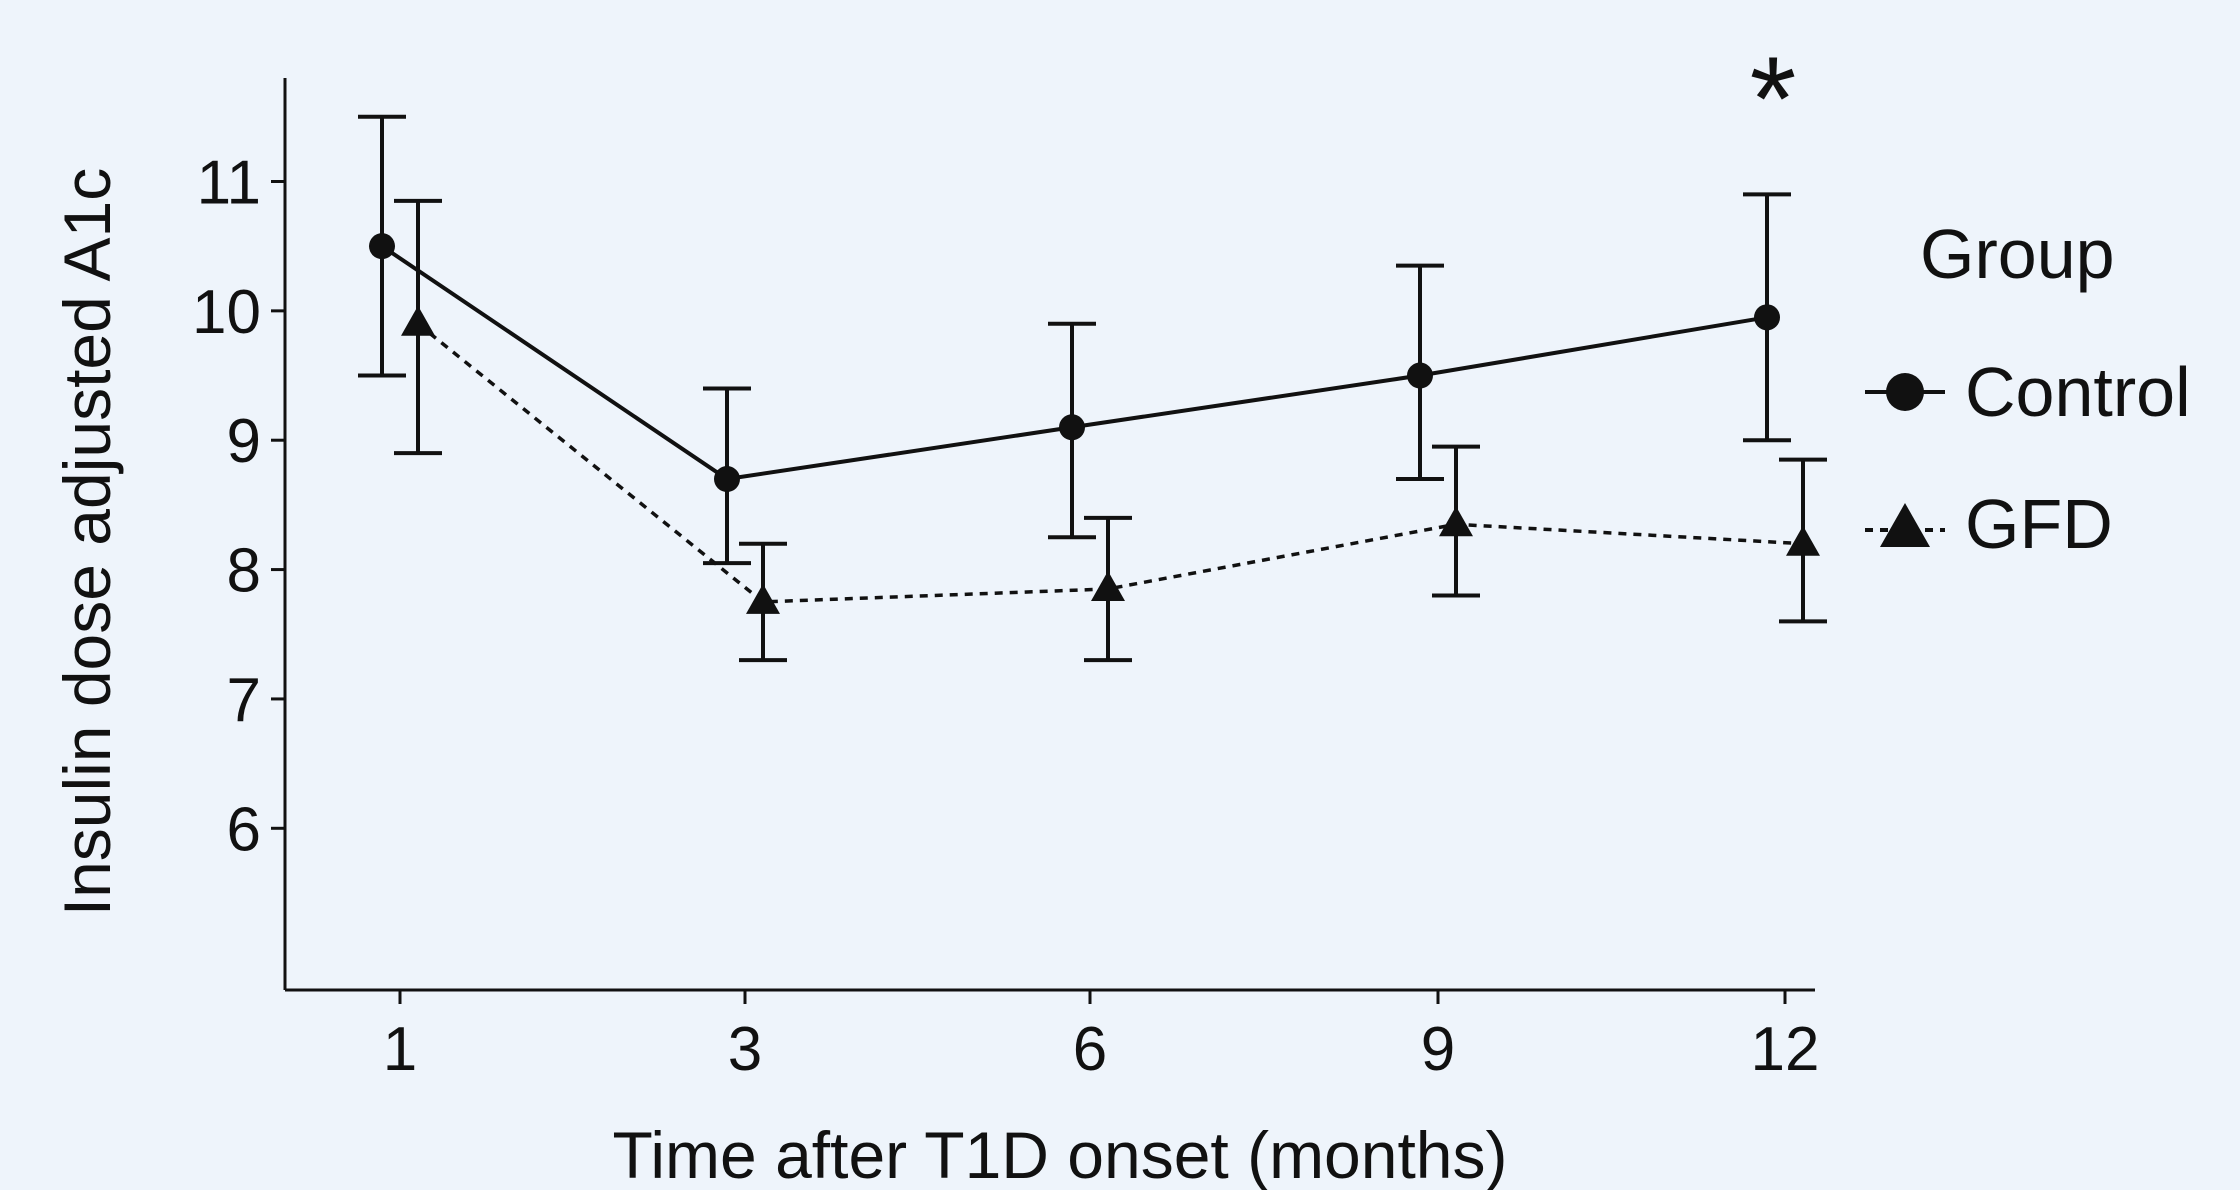 Image resolution: width=2240 pixels, height=1190 pixels. What do you see at coordinates (1905, 392) in the screenshot?
I see `legend-marker-control` at bounding box center [1905, 392].